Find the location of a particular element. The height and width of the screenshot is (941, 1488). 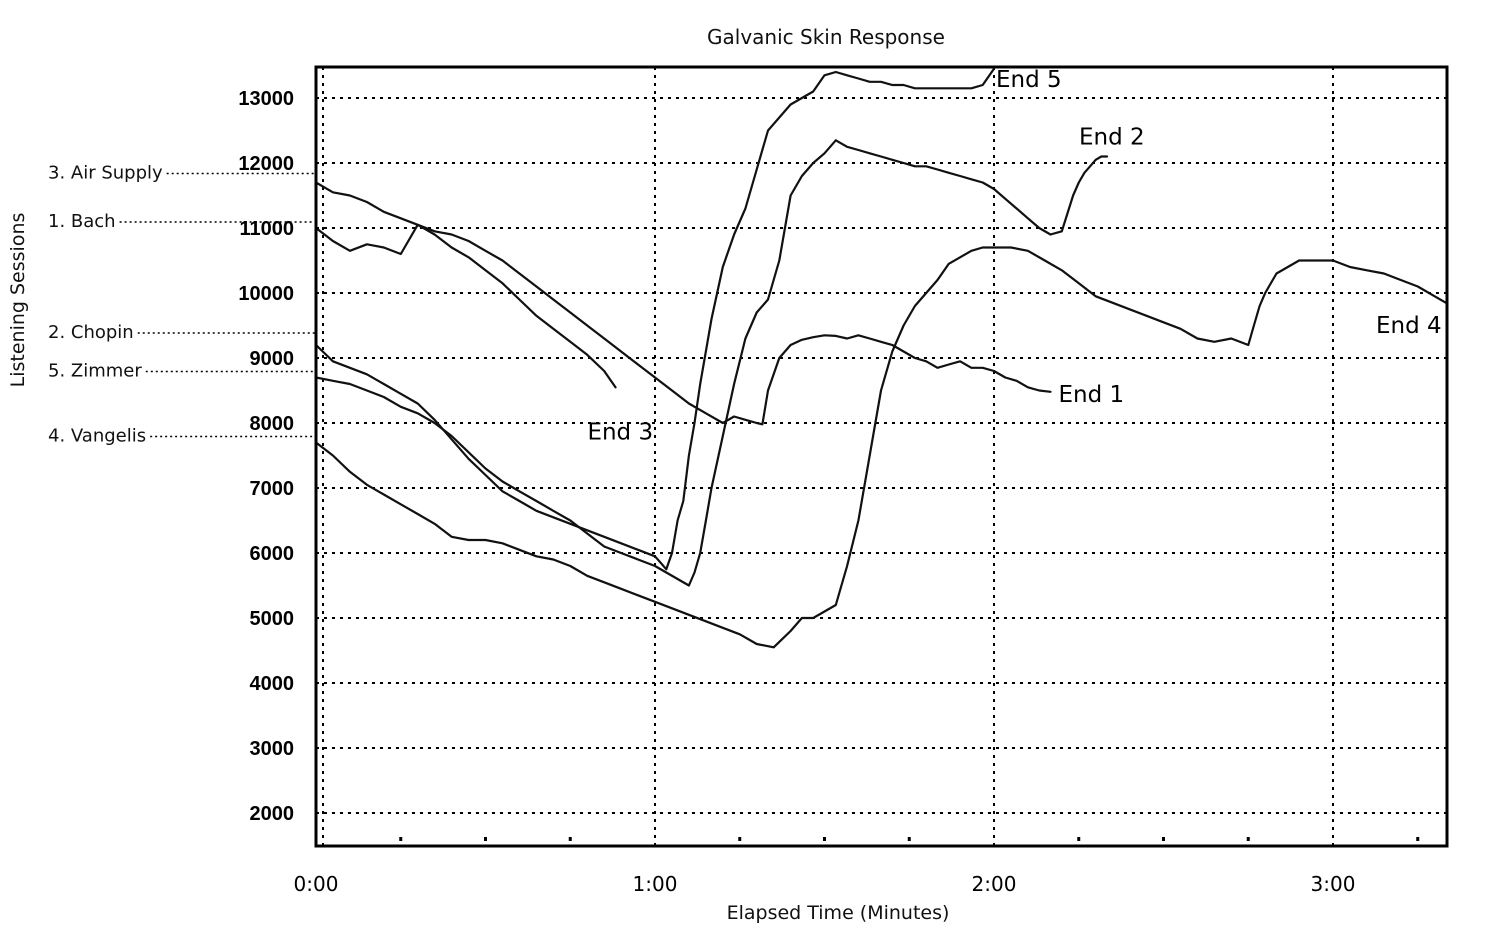

session-label-5: 4. Vangelis is located at coordinates (97, 436).